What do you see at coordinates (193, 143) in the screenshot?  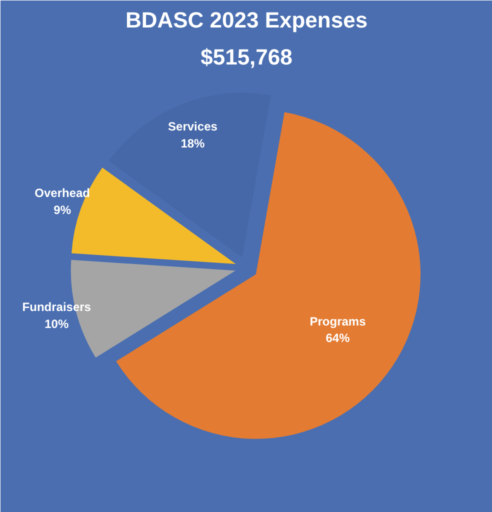 I see `data-label: 18%` at bounding box center [193, 143].